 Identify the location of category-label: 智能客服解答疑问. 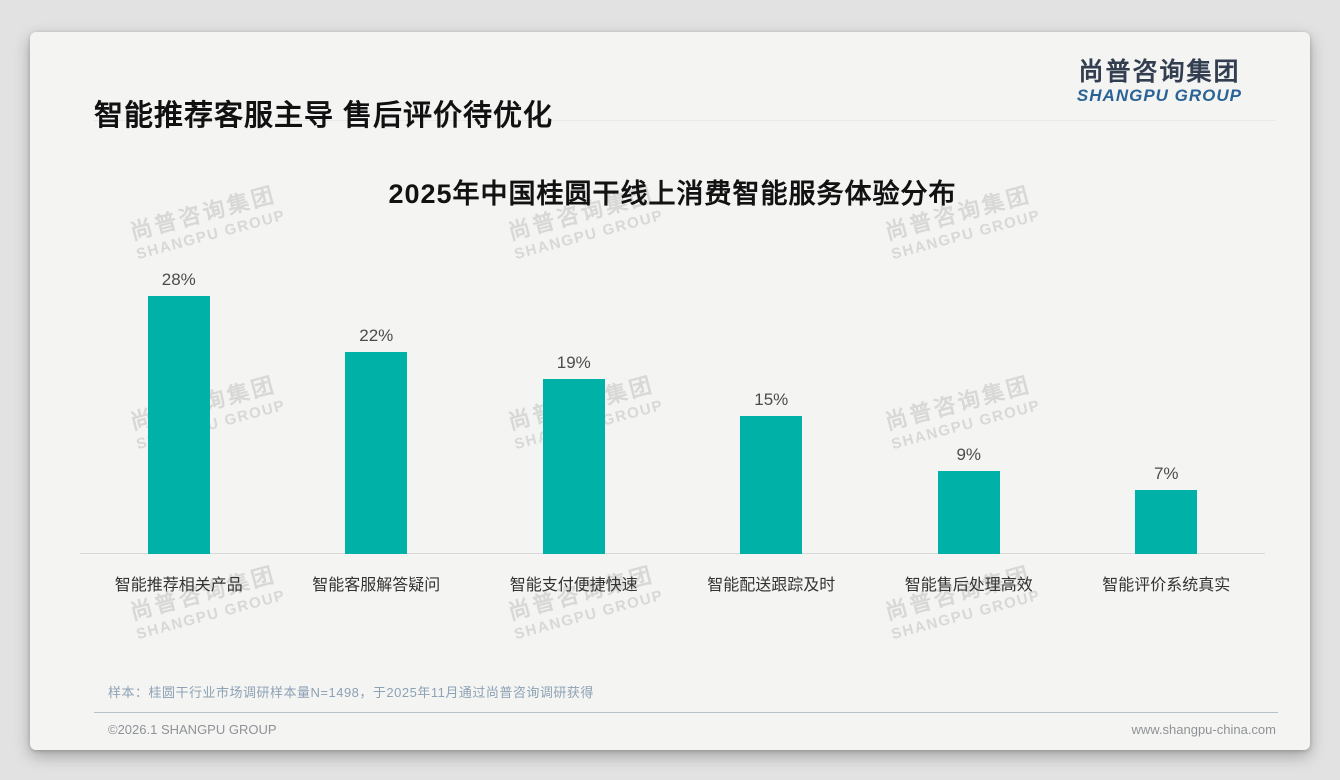
(376, 585).